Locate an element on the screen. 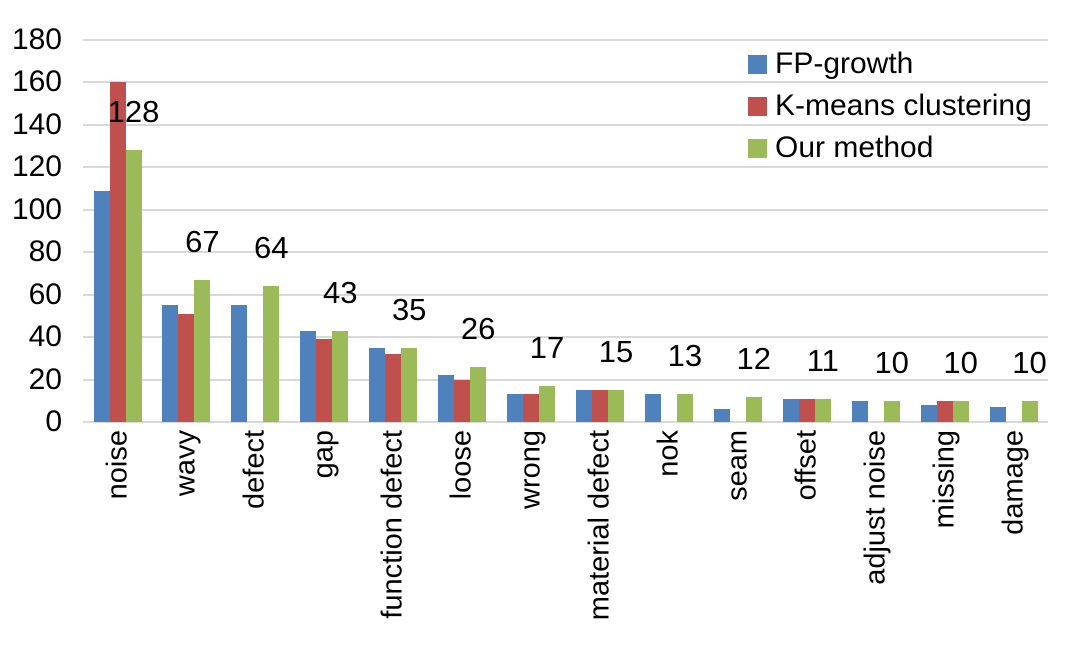 This screenshot has width=1080, height=670. x-tick-label-seam: seam is located at coordinates (737, 465).